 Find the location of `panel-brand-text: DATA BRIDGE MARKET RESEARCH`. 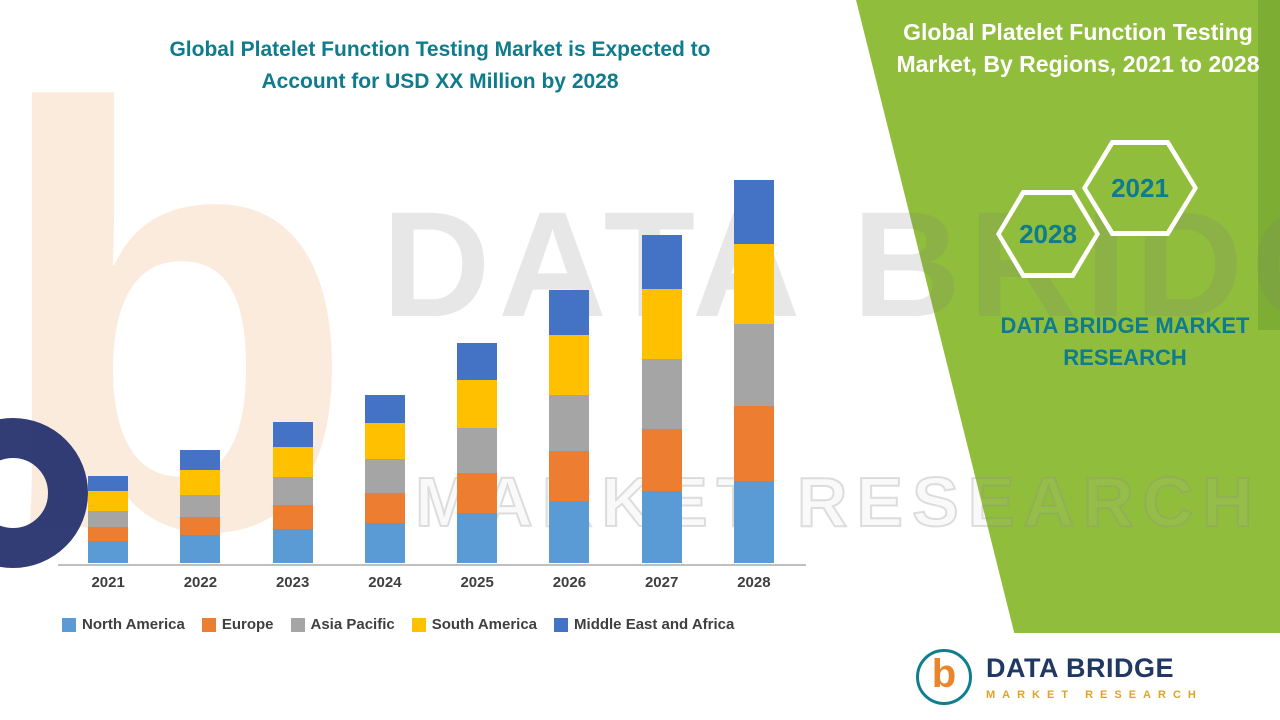

panel-brand-text: DATA BRIDGE MARKET RESEARCH is located at coordinates (1105, 342).